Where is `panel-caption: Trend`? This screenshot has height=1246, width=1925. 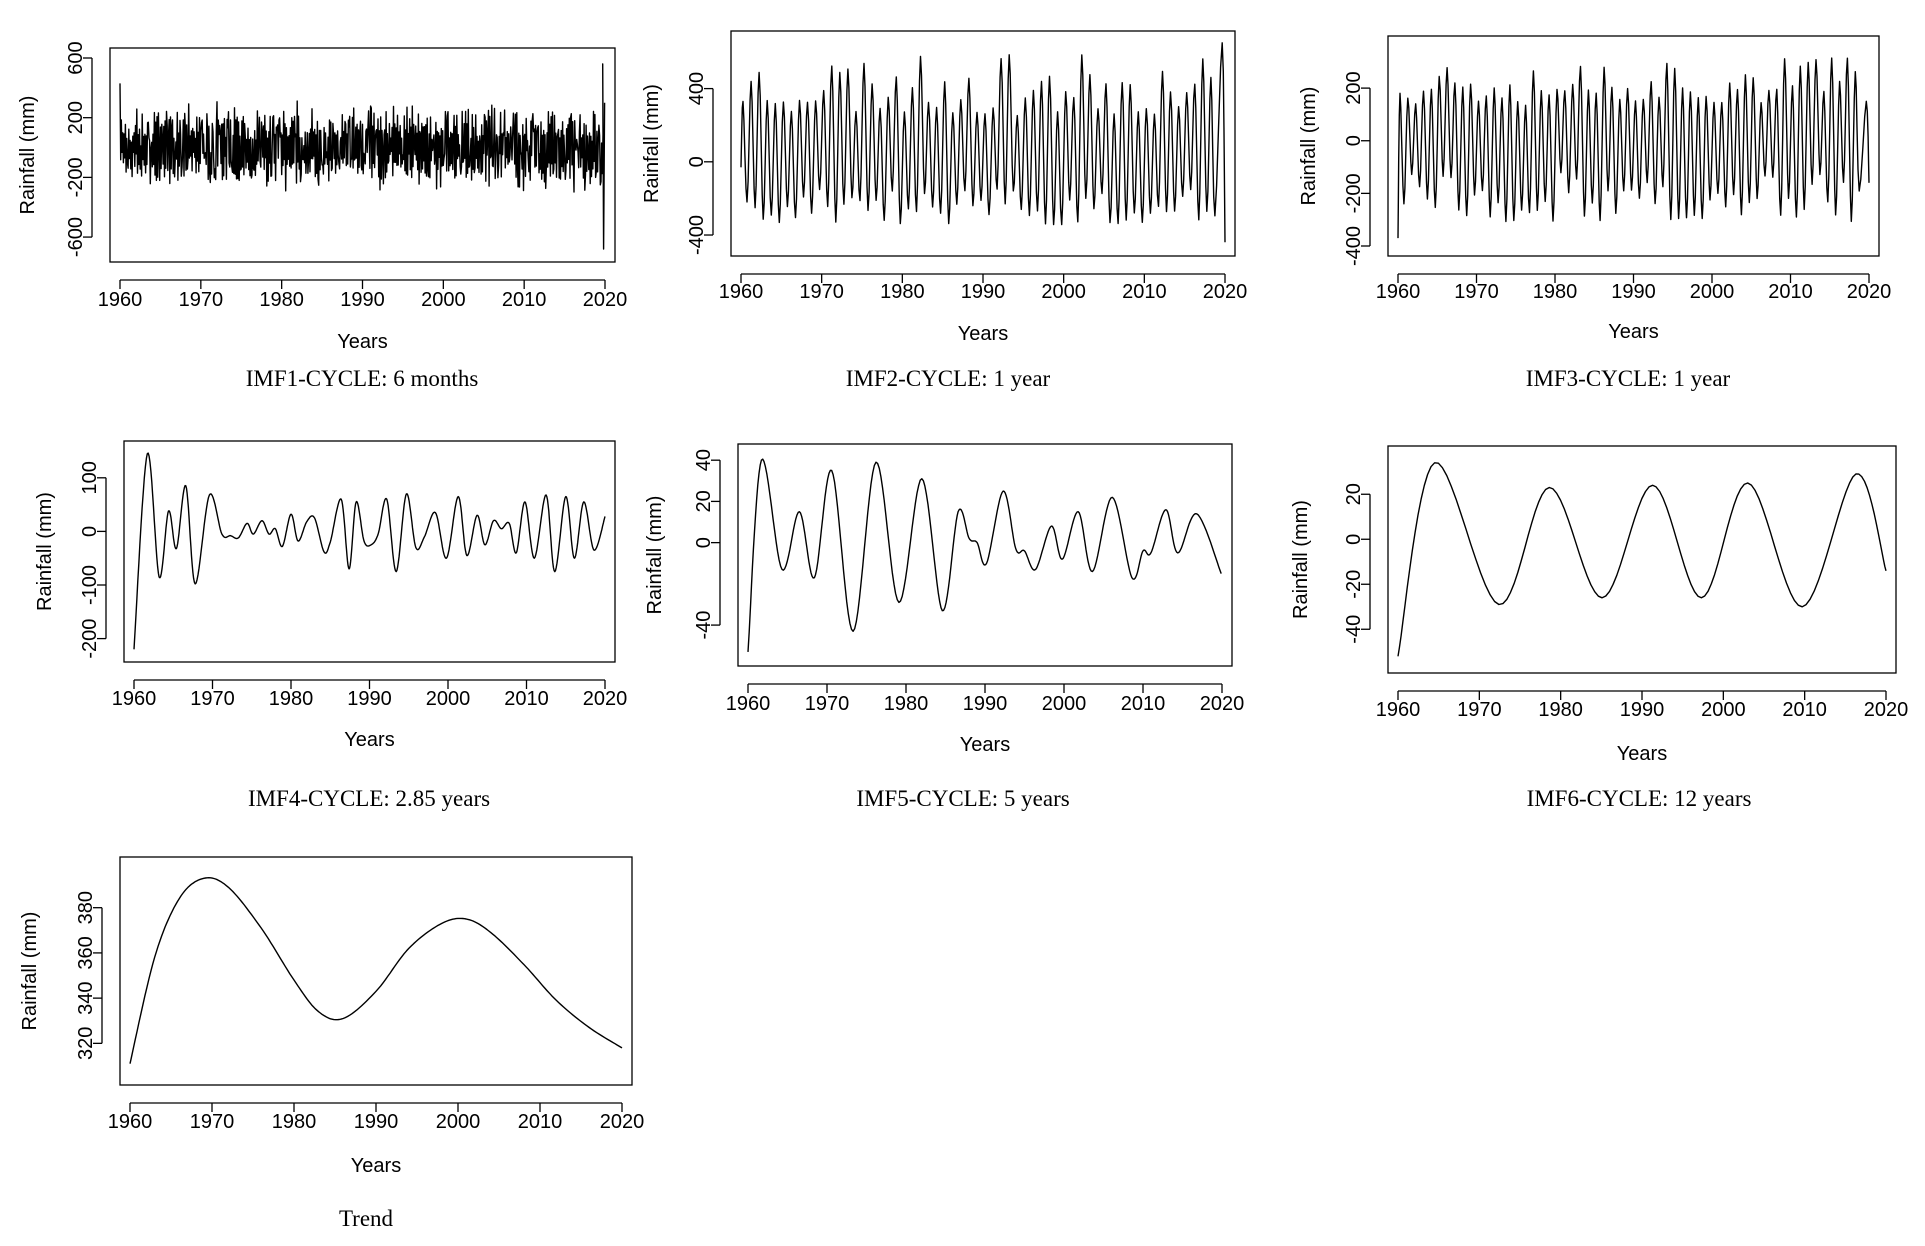
panel-caption: Trend is located at coordinates (366, 1218).